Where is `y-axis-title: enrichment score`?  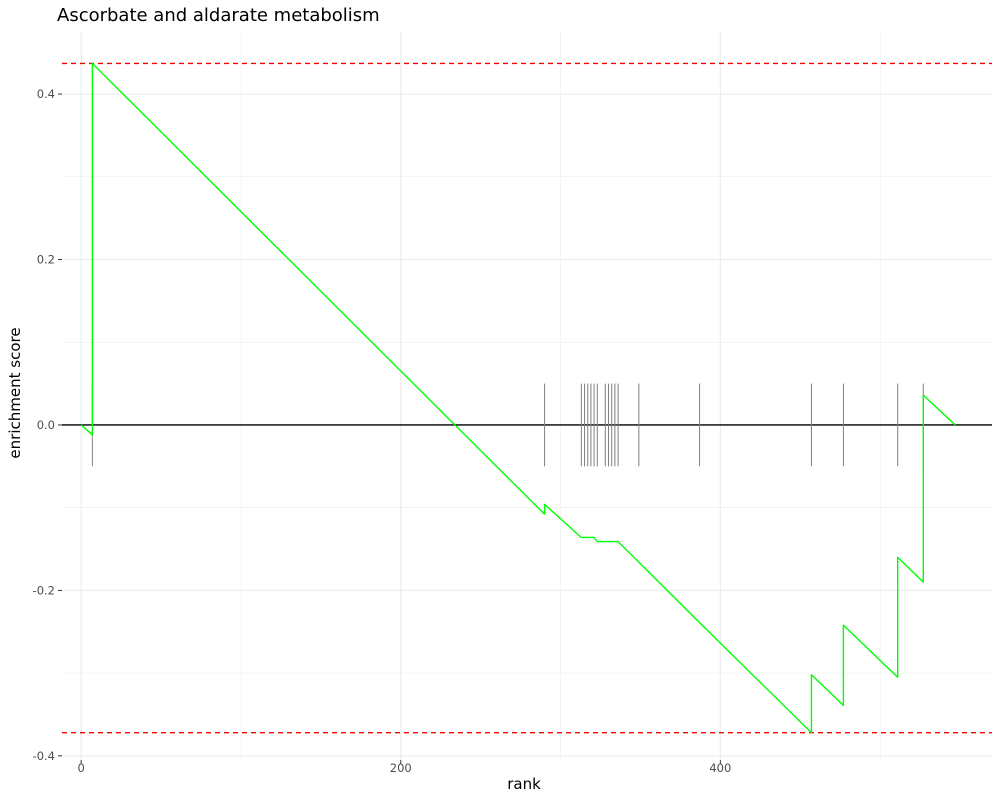 y-axis-title: enrichment score is located at coordinates (15, 392).